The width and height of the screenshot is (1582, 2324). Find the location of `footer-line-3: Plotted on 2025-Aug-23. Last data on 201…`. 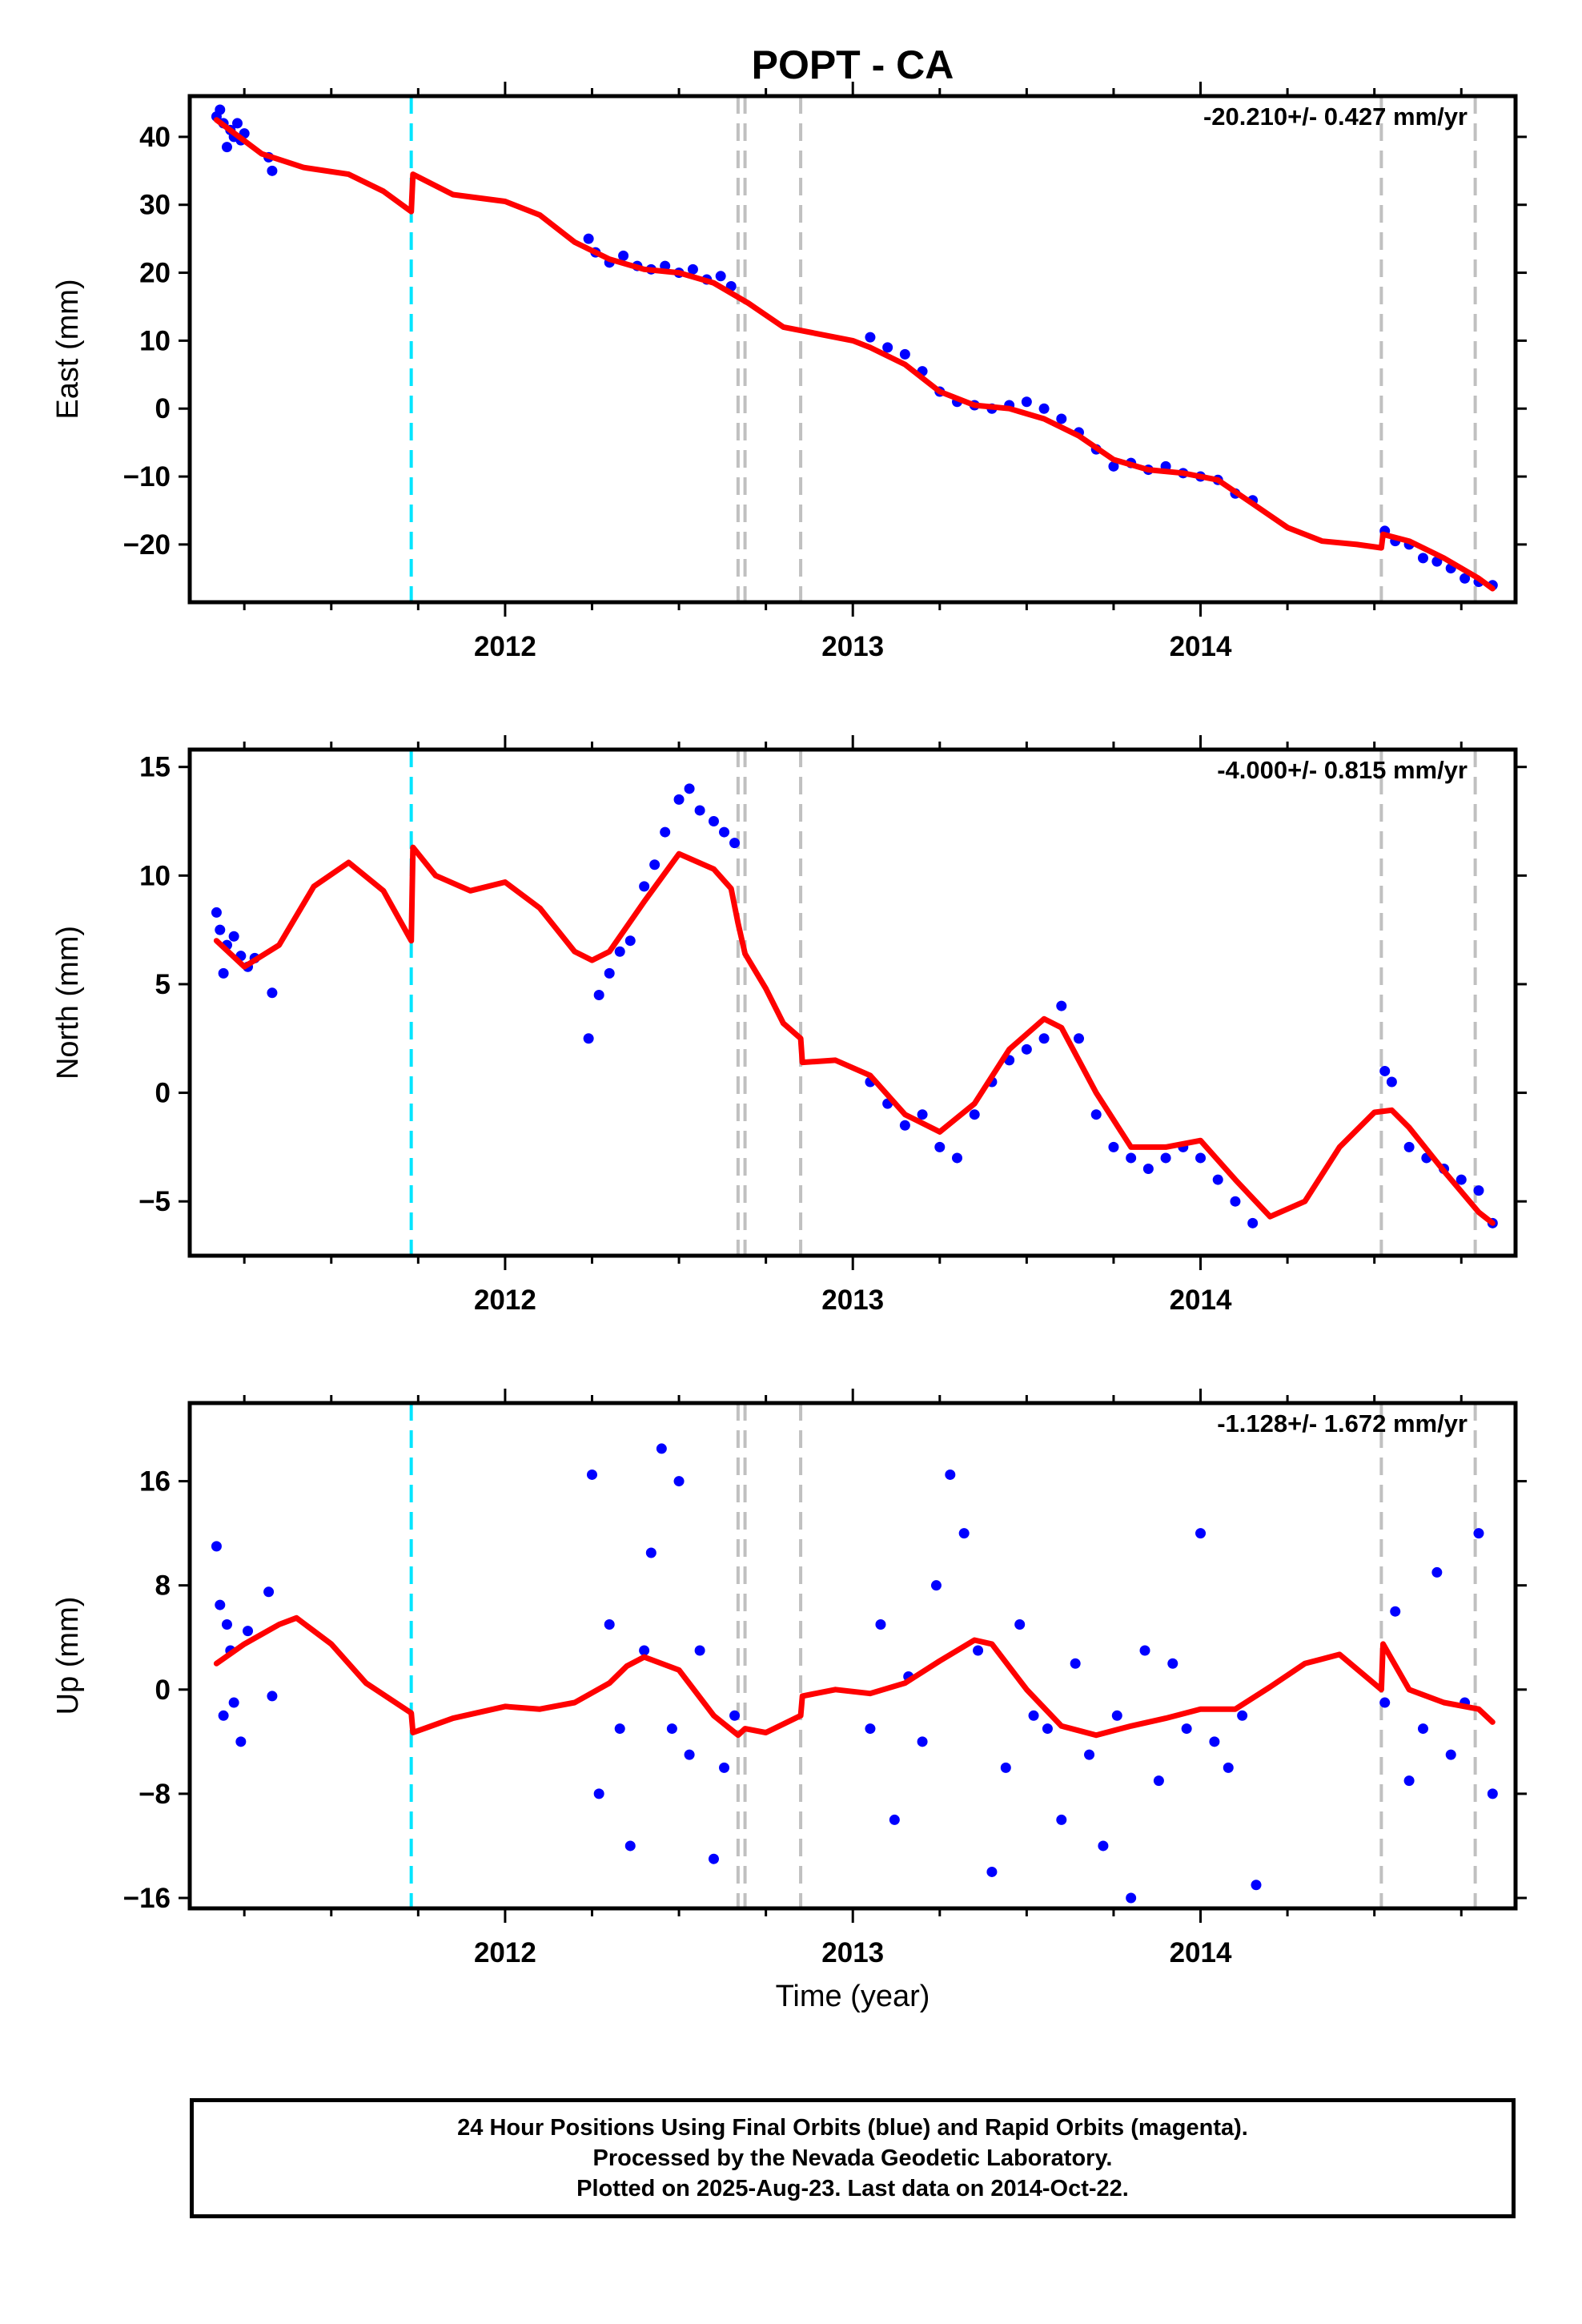

footer-line-3: Plotted on 2025-Aug-23. Last data on 201… is located at coordinates (852, 2188).